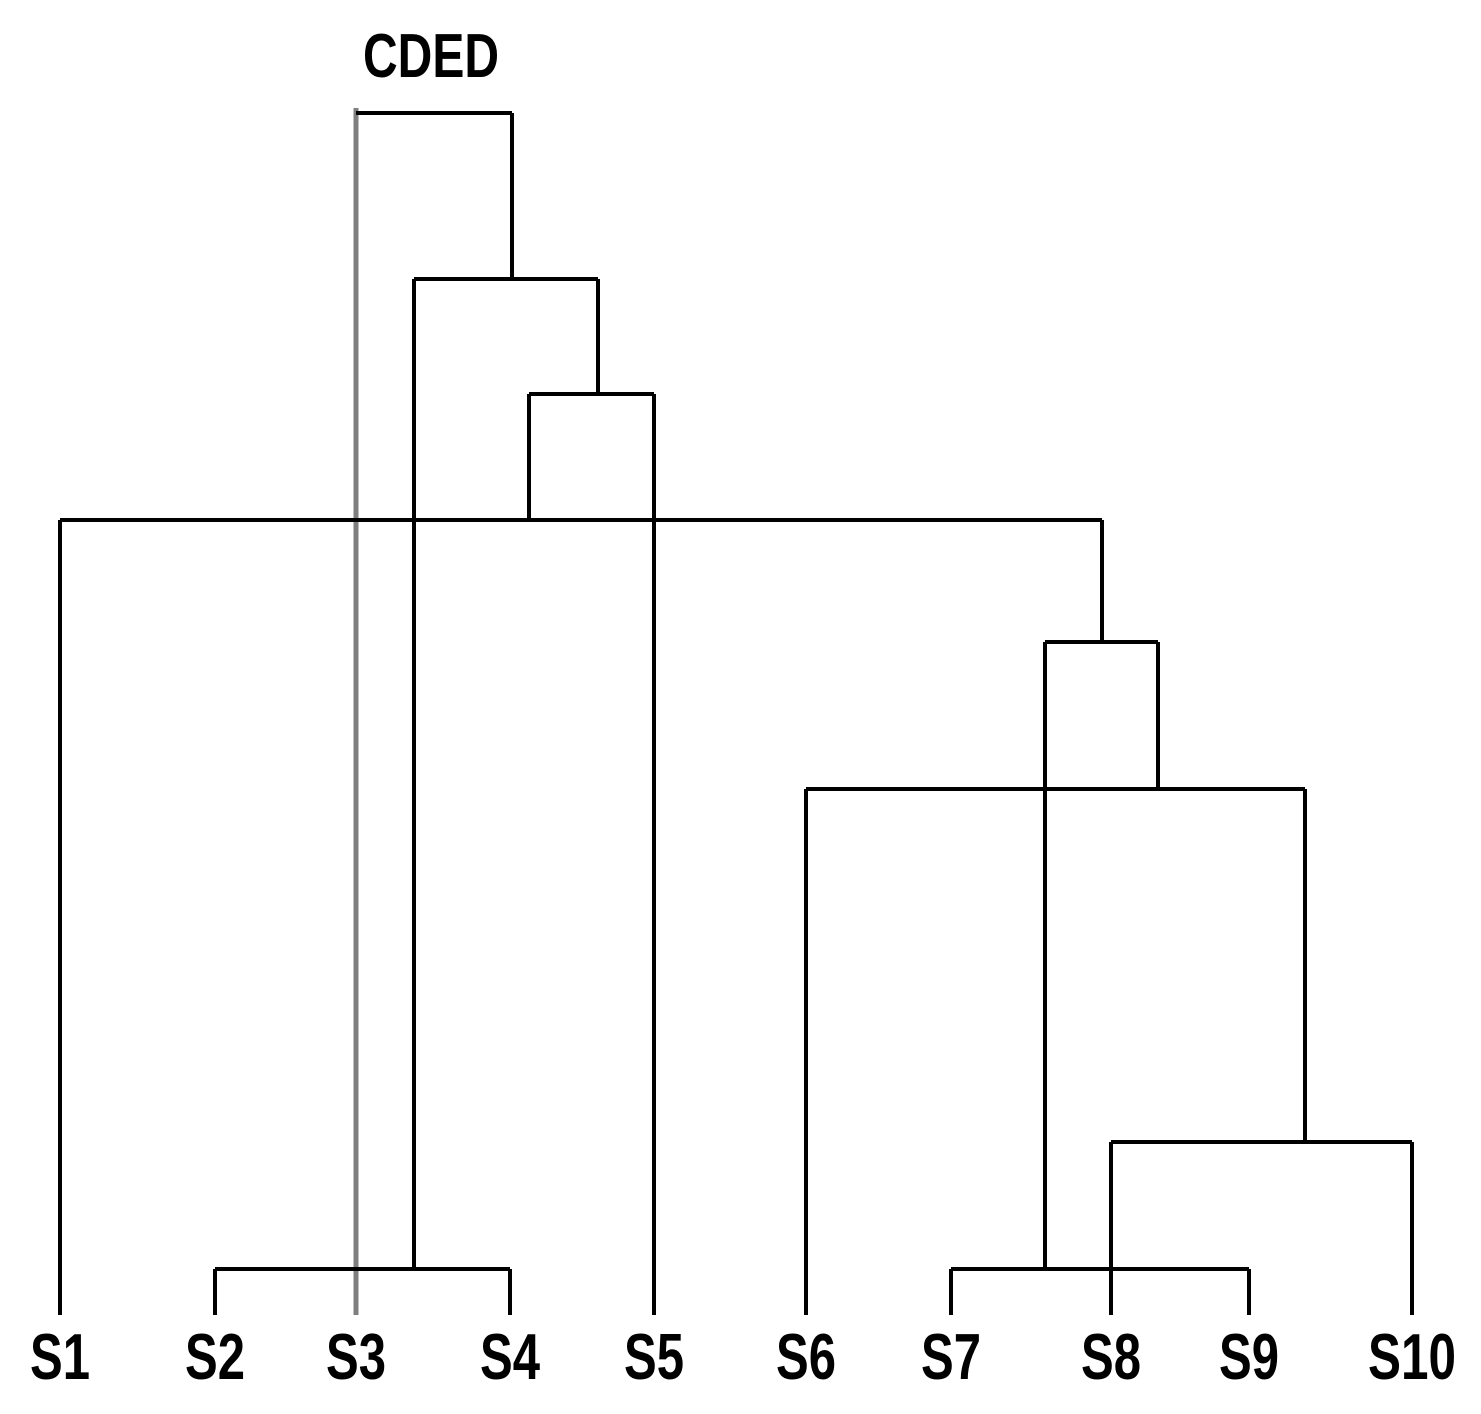 Image resolution: width=1481 pixels, height=1414 pixels. What do you see at coordinates (215, 1356) in the screenshot?
I see `leaf-label-S2: S2` at bounding box center [215, 1356].